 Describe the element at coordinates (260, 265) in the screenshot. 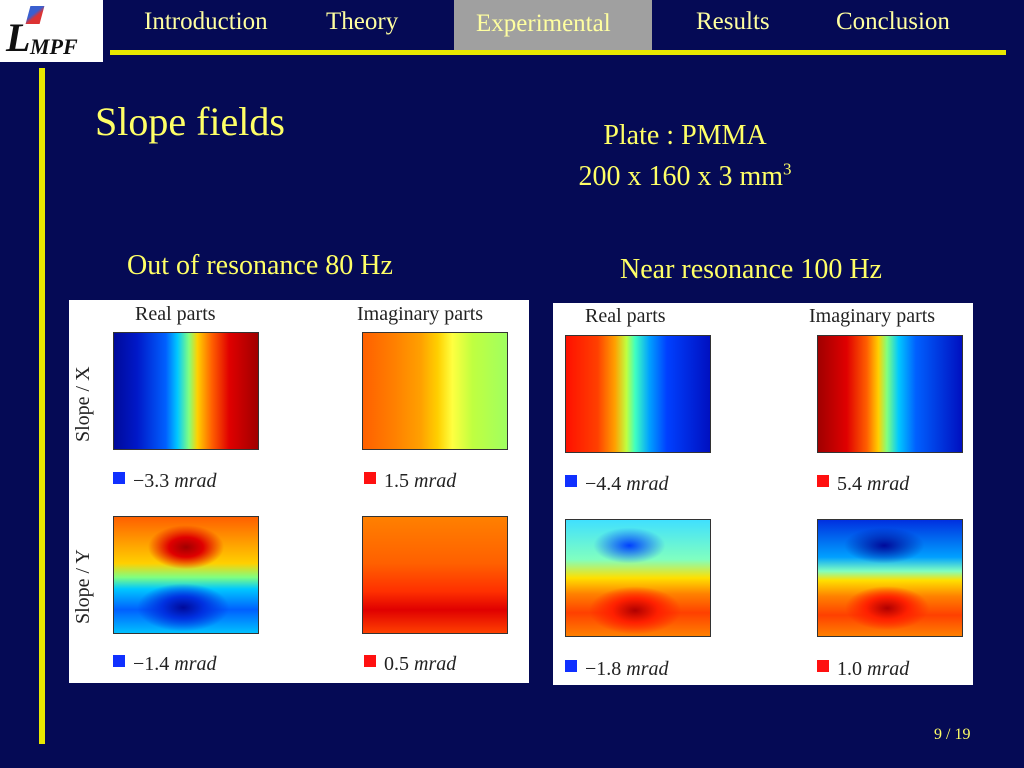

I see `caption-80hz: Out of resonance 80 Hz` at that location.